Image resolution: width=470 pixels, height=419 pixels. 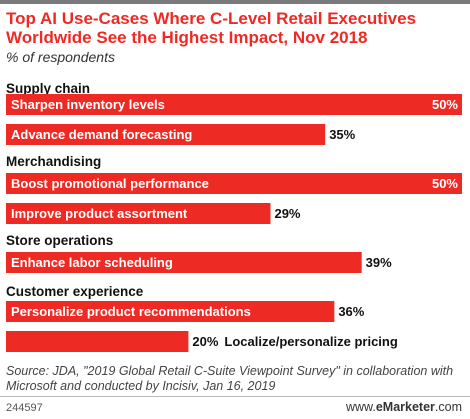 I want to click on brand-name: eMarketer, so click(x=405, y=407).